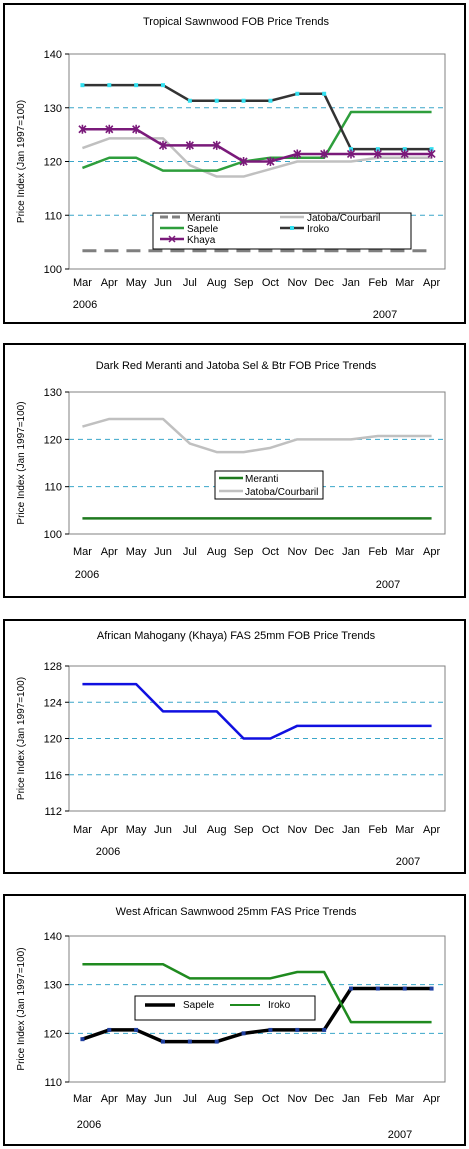 This screenshot has height=1149, width=469. I want to click on series-line-sapele, so click(256, 1015).